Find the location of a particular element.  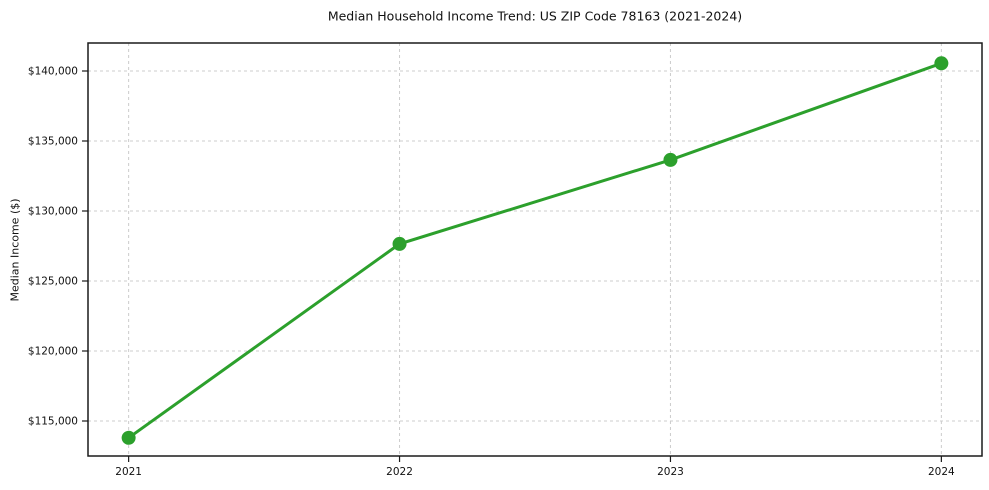

y-tick-label: $130,000 is located at coordinates (53, 212).